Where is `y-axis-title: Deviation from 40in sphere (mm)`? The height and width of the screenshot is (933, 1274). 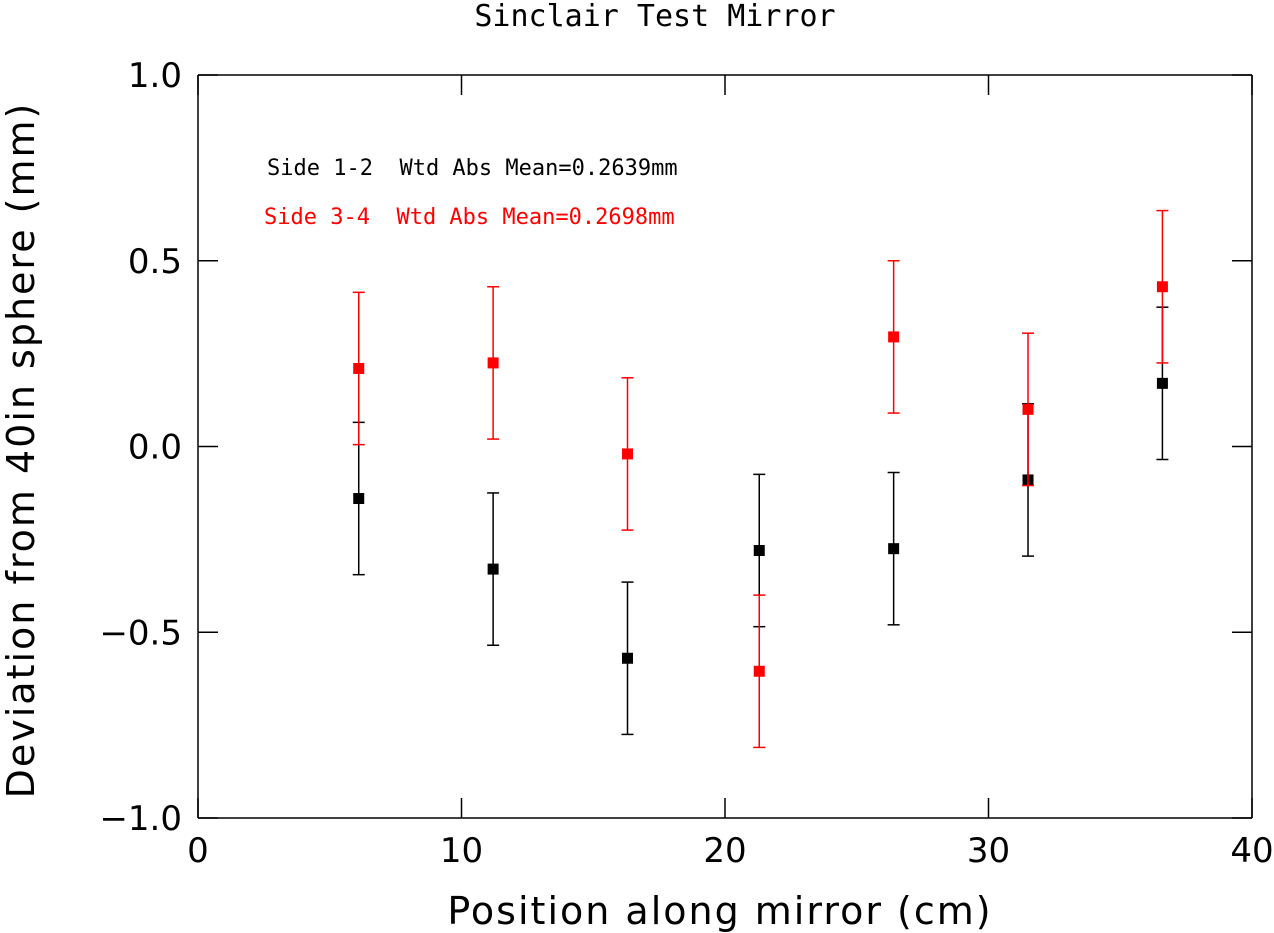
y-axis-title: Deviation from 40in sphere (mm) is located at coordinates (21, 450).